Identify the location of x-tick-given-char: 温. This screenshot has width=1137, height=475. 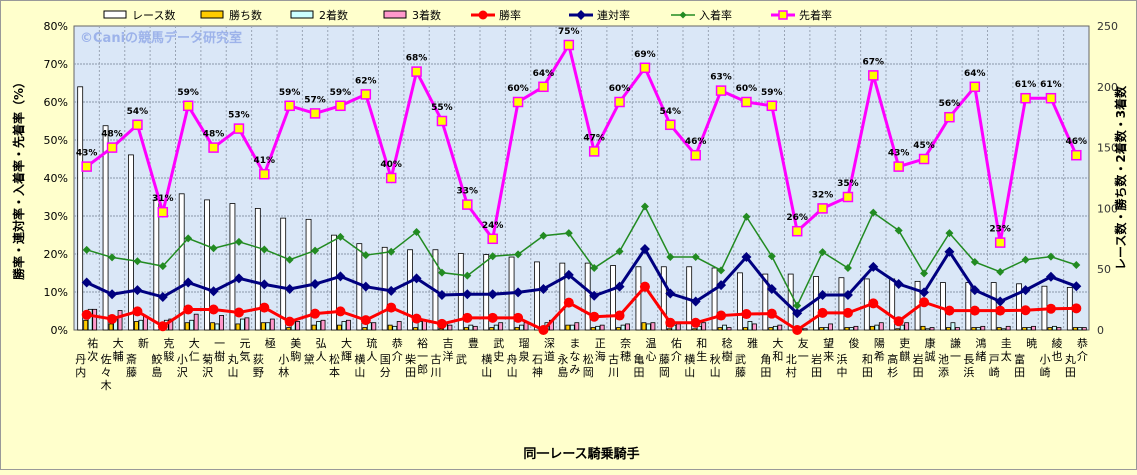
(650, 343).